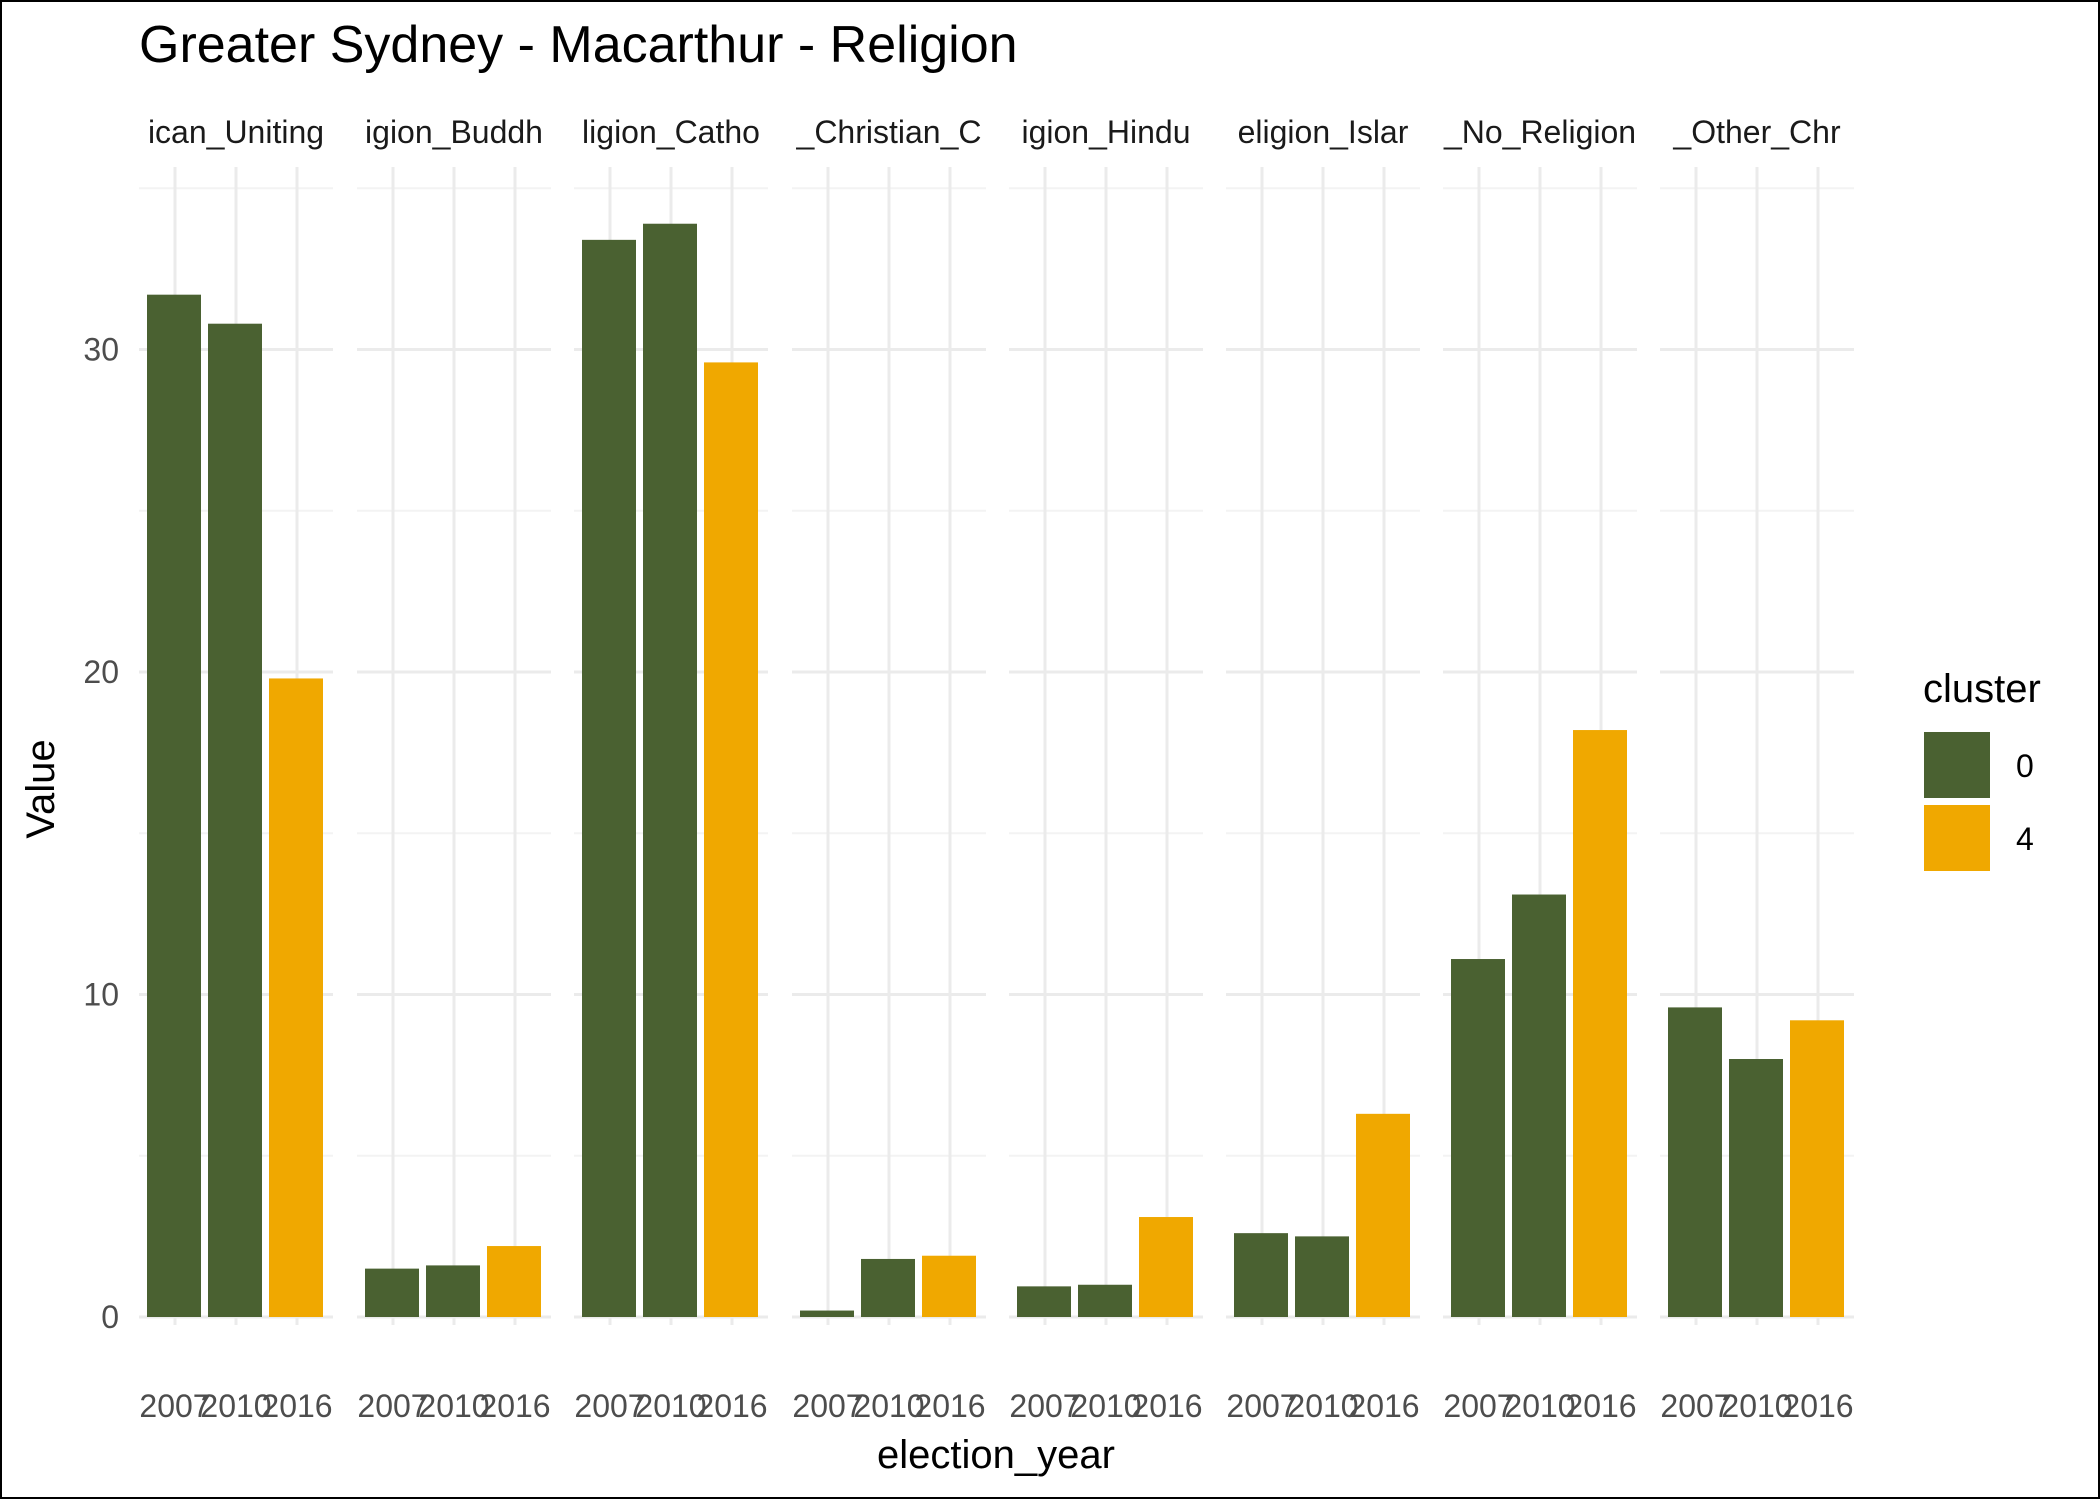 The width and height of the screenshot is (2100, 1501). Describe the element at coordinates (1105, 132) in the screenshot. I see `facet-strip-label: igion_Hindu` at that location.